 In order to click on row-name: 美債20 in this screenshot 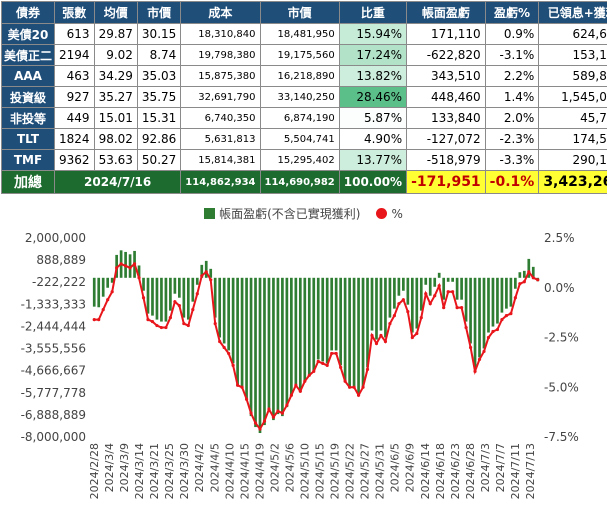, I will do `click(28, 34)`.